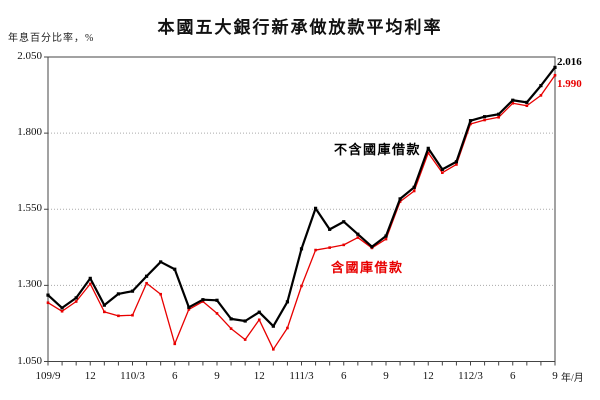  Describe the element at coordinates (29, 360) in the screenshot. I see `y-tick-label: 1.050` at that location.